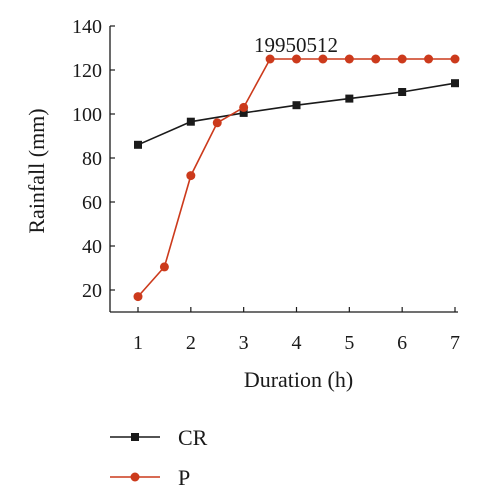 The height and width of the screenshot is (500, 498). What do you see at coordinates (184, 477) in the screenshot?
I see `legend-label: P` at bounding box center [184, 477].